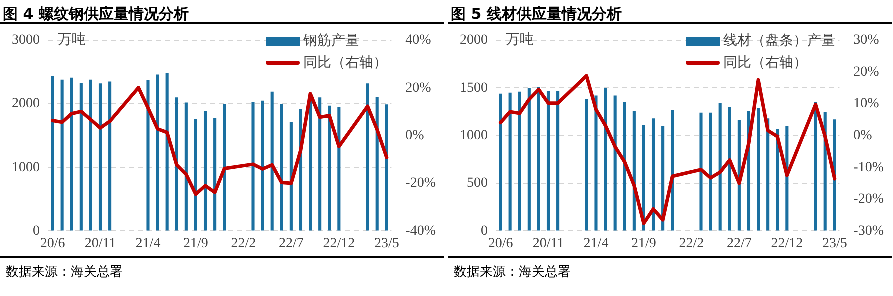  I want to click on y-tick-label: 500, so click(477, 184).